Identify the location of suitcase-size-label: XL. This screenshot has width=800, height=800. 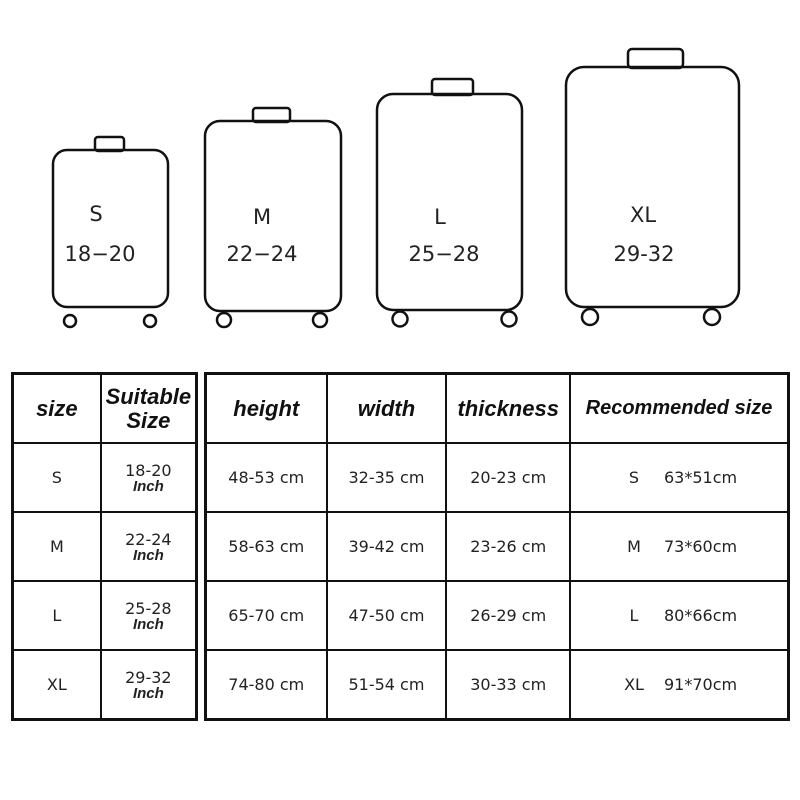
(643, 215).